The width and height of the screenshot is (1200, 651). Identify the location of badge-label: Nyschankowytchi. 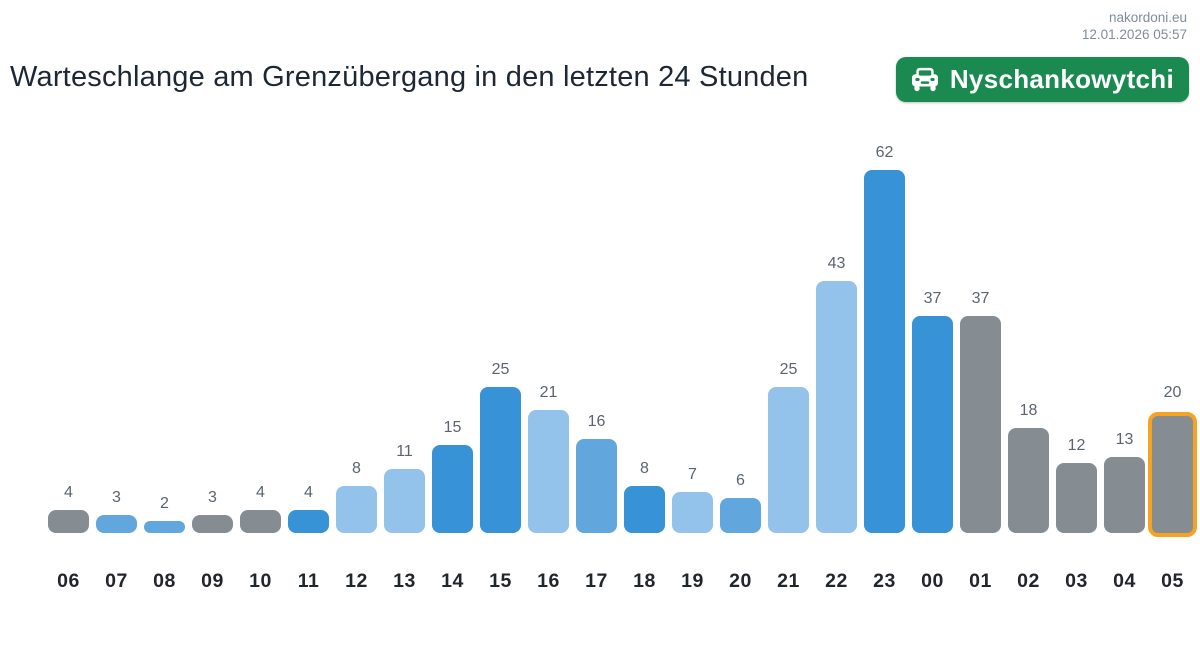
(1061, 79).